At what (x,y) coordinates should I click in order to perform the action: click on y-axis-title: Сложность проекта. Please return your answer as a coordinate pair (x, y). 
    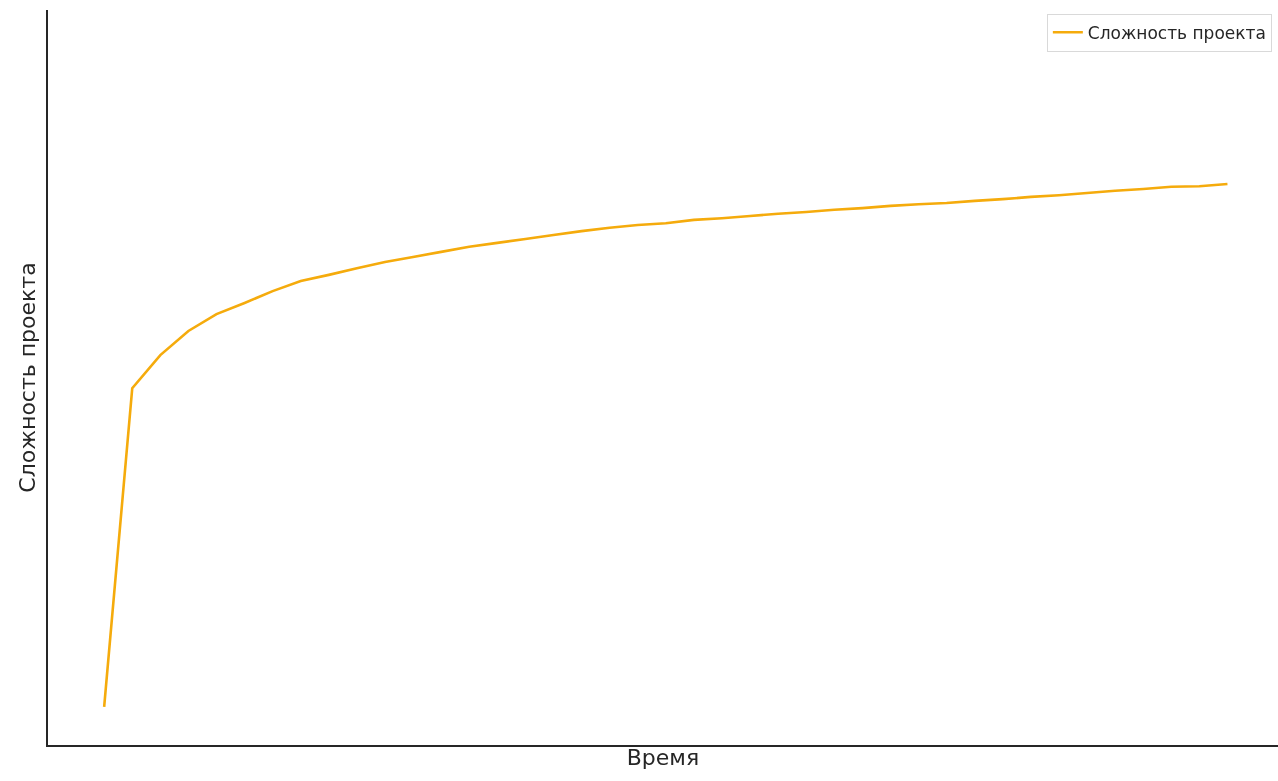
    Looking at the image, I should click on (28, 377).